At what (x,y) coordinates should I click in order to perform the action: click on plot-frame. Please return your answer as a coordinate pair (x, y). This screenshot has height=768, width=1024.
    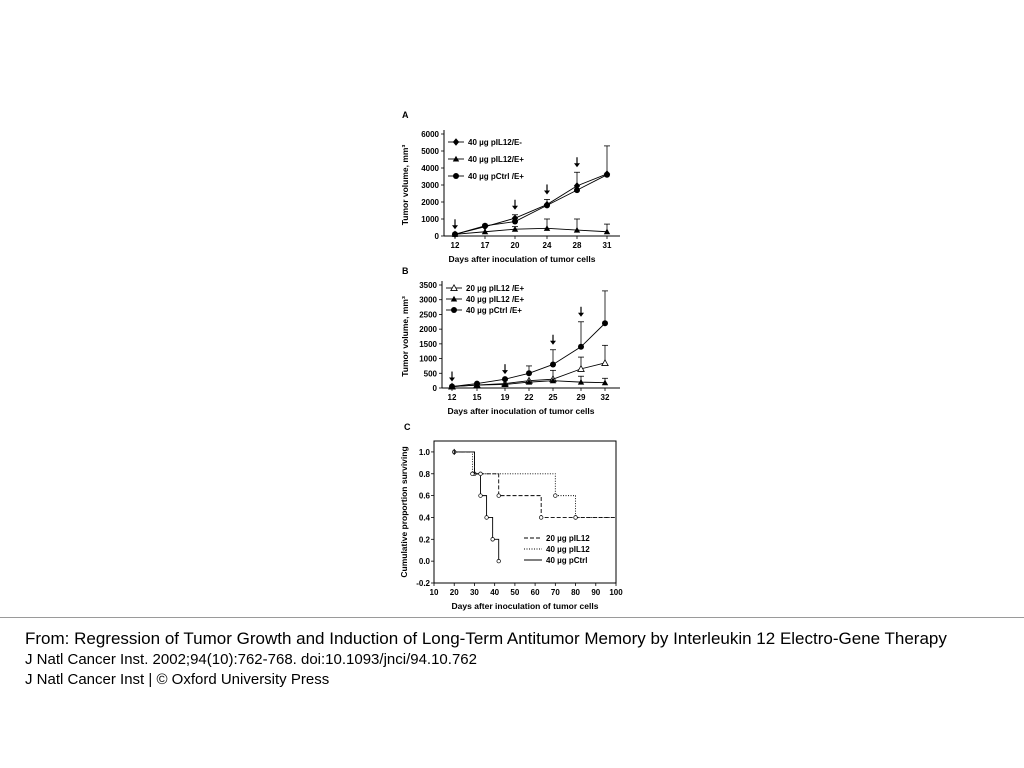
    Looking at the image, I should click on (525, 512).